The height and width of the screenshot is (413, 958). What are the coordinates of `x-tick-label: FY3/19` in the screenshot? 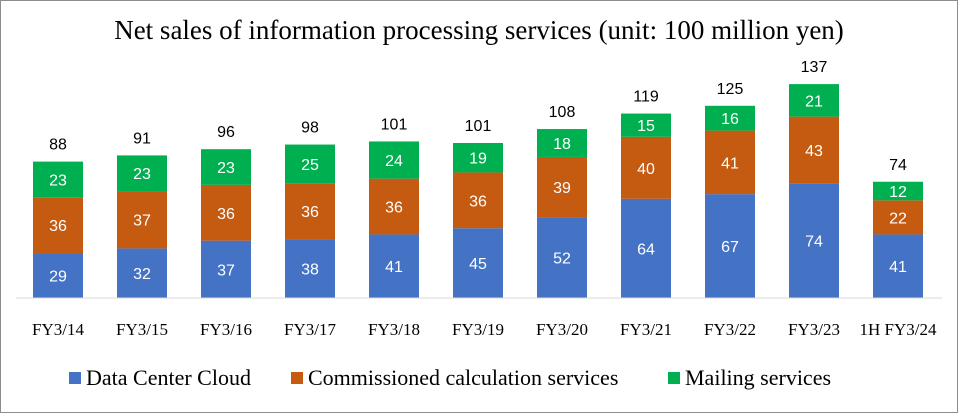 It's located at (478, 329).